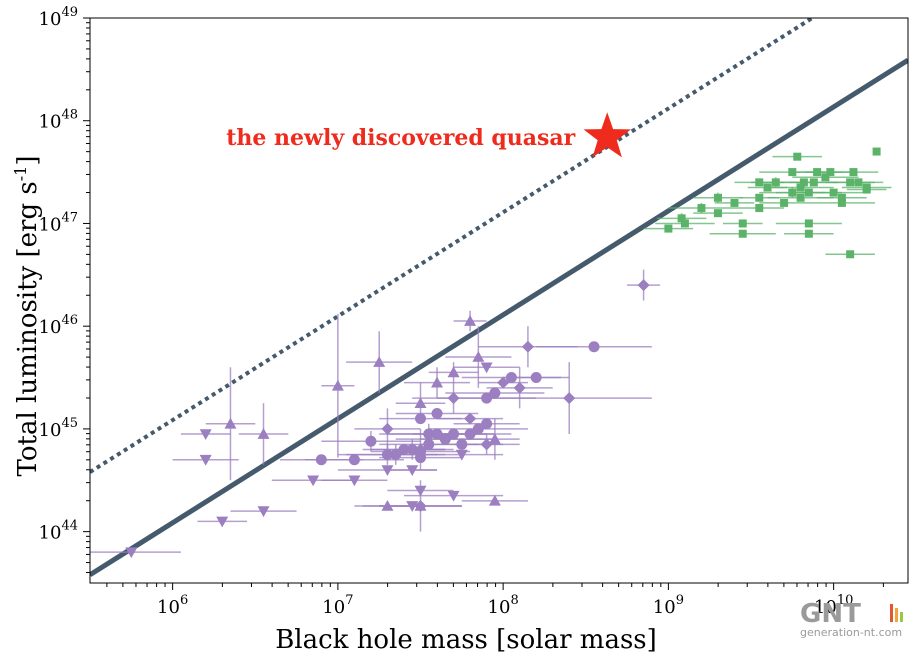 This screenshot has height=660, width=924. What do you see at coordinates (680, 600) in the screenshot?
I see `x-tick-exponent: 9` at bounding box center [680, 600].